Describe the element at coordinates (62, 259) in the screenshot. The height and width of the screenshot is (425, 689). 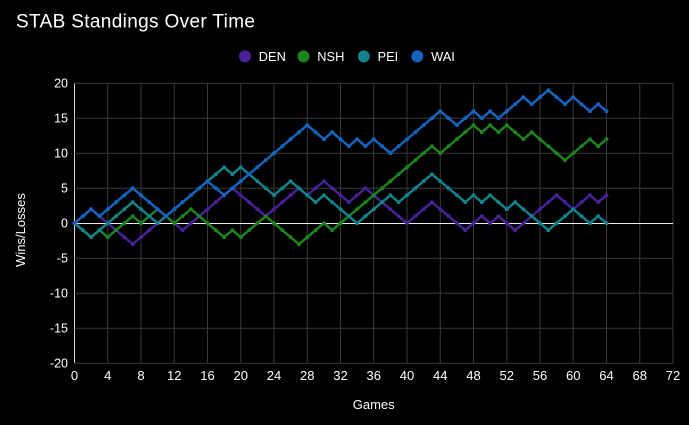
I see `svg-text: -5` at that location.